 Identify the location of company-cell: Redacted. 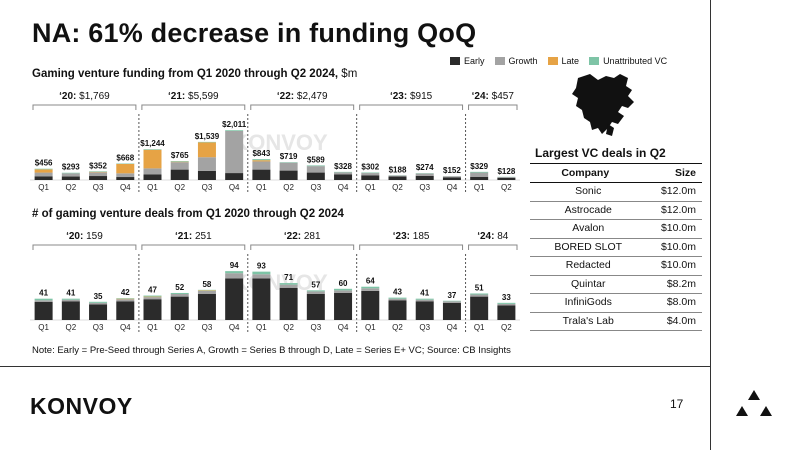
(585, 266).